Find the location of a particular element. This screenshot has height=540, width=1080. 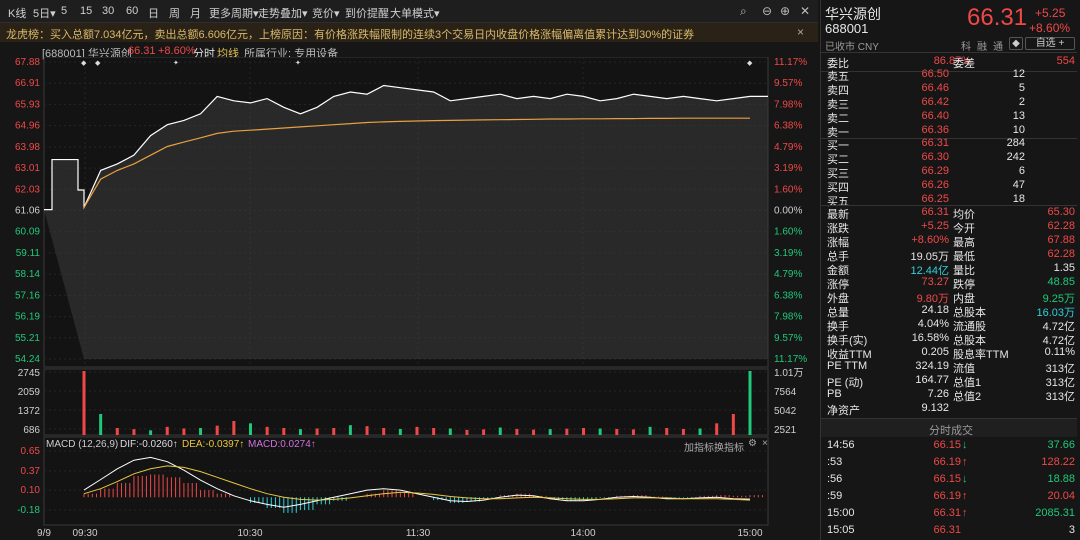

tag-tong: 通 is located at coordinates (998, 47).